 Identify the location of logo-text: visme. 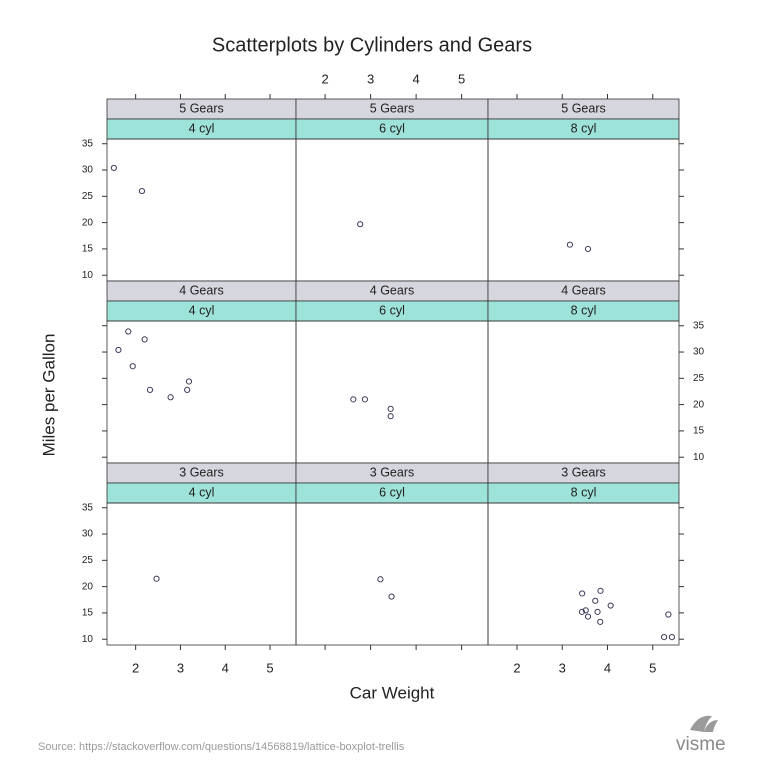
(701, 744).